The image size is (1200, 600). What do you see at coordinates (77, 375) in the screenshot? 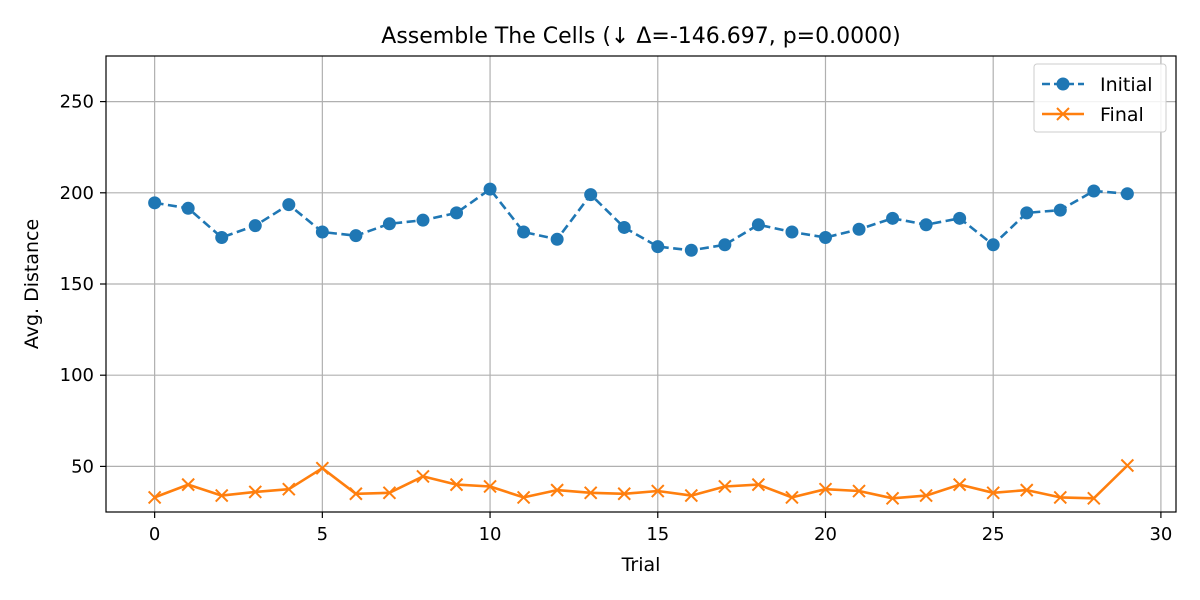
I see `y-tick-label: 100` at bounding box center [77, 375].